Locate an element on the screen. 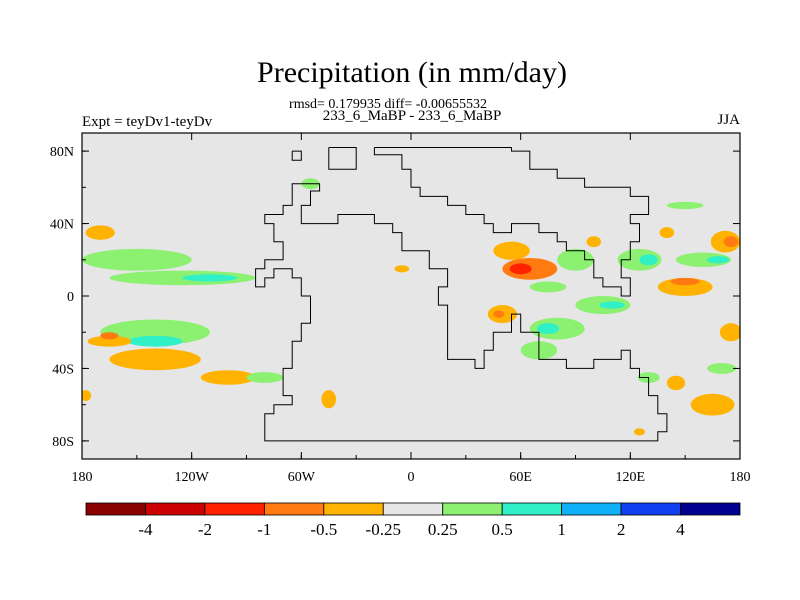 The height and width of the screenshot is (600, 800). colorbar-label: -2 is located at coordinates (205, 529).